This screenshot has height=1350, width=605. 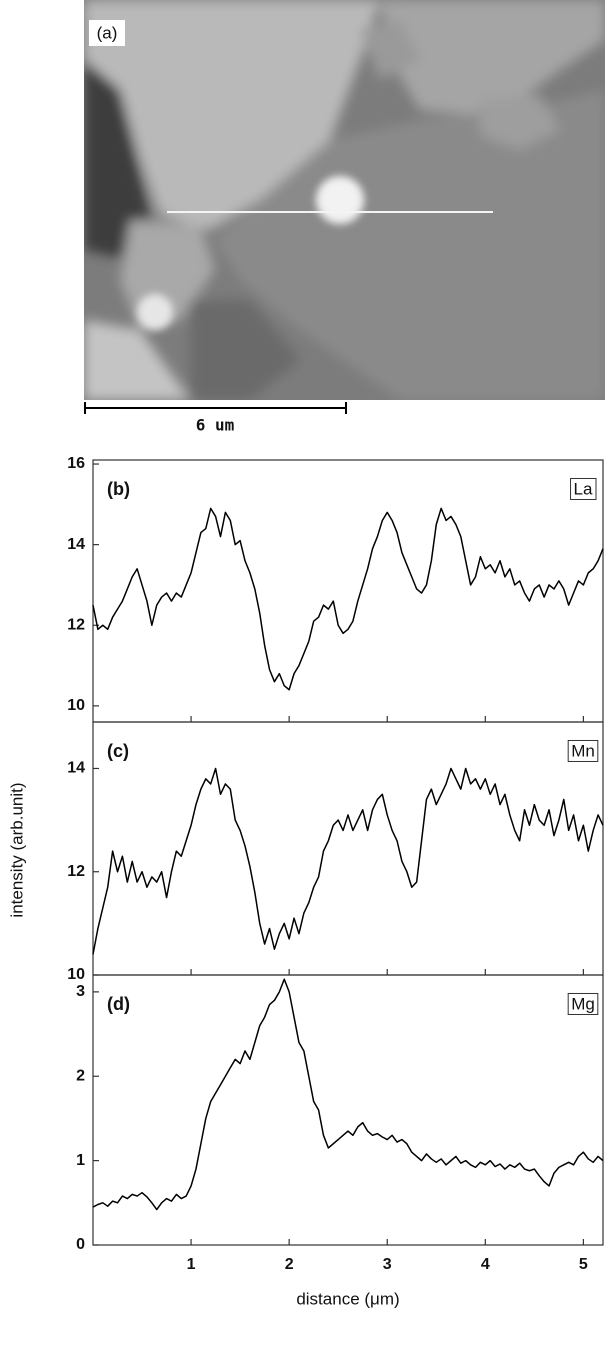 What do you see at coordinates (289, 1264) in the screenshot?
I see `x-tick-label: 2` at bounding box center [289, 1264].